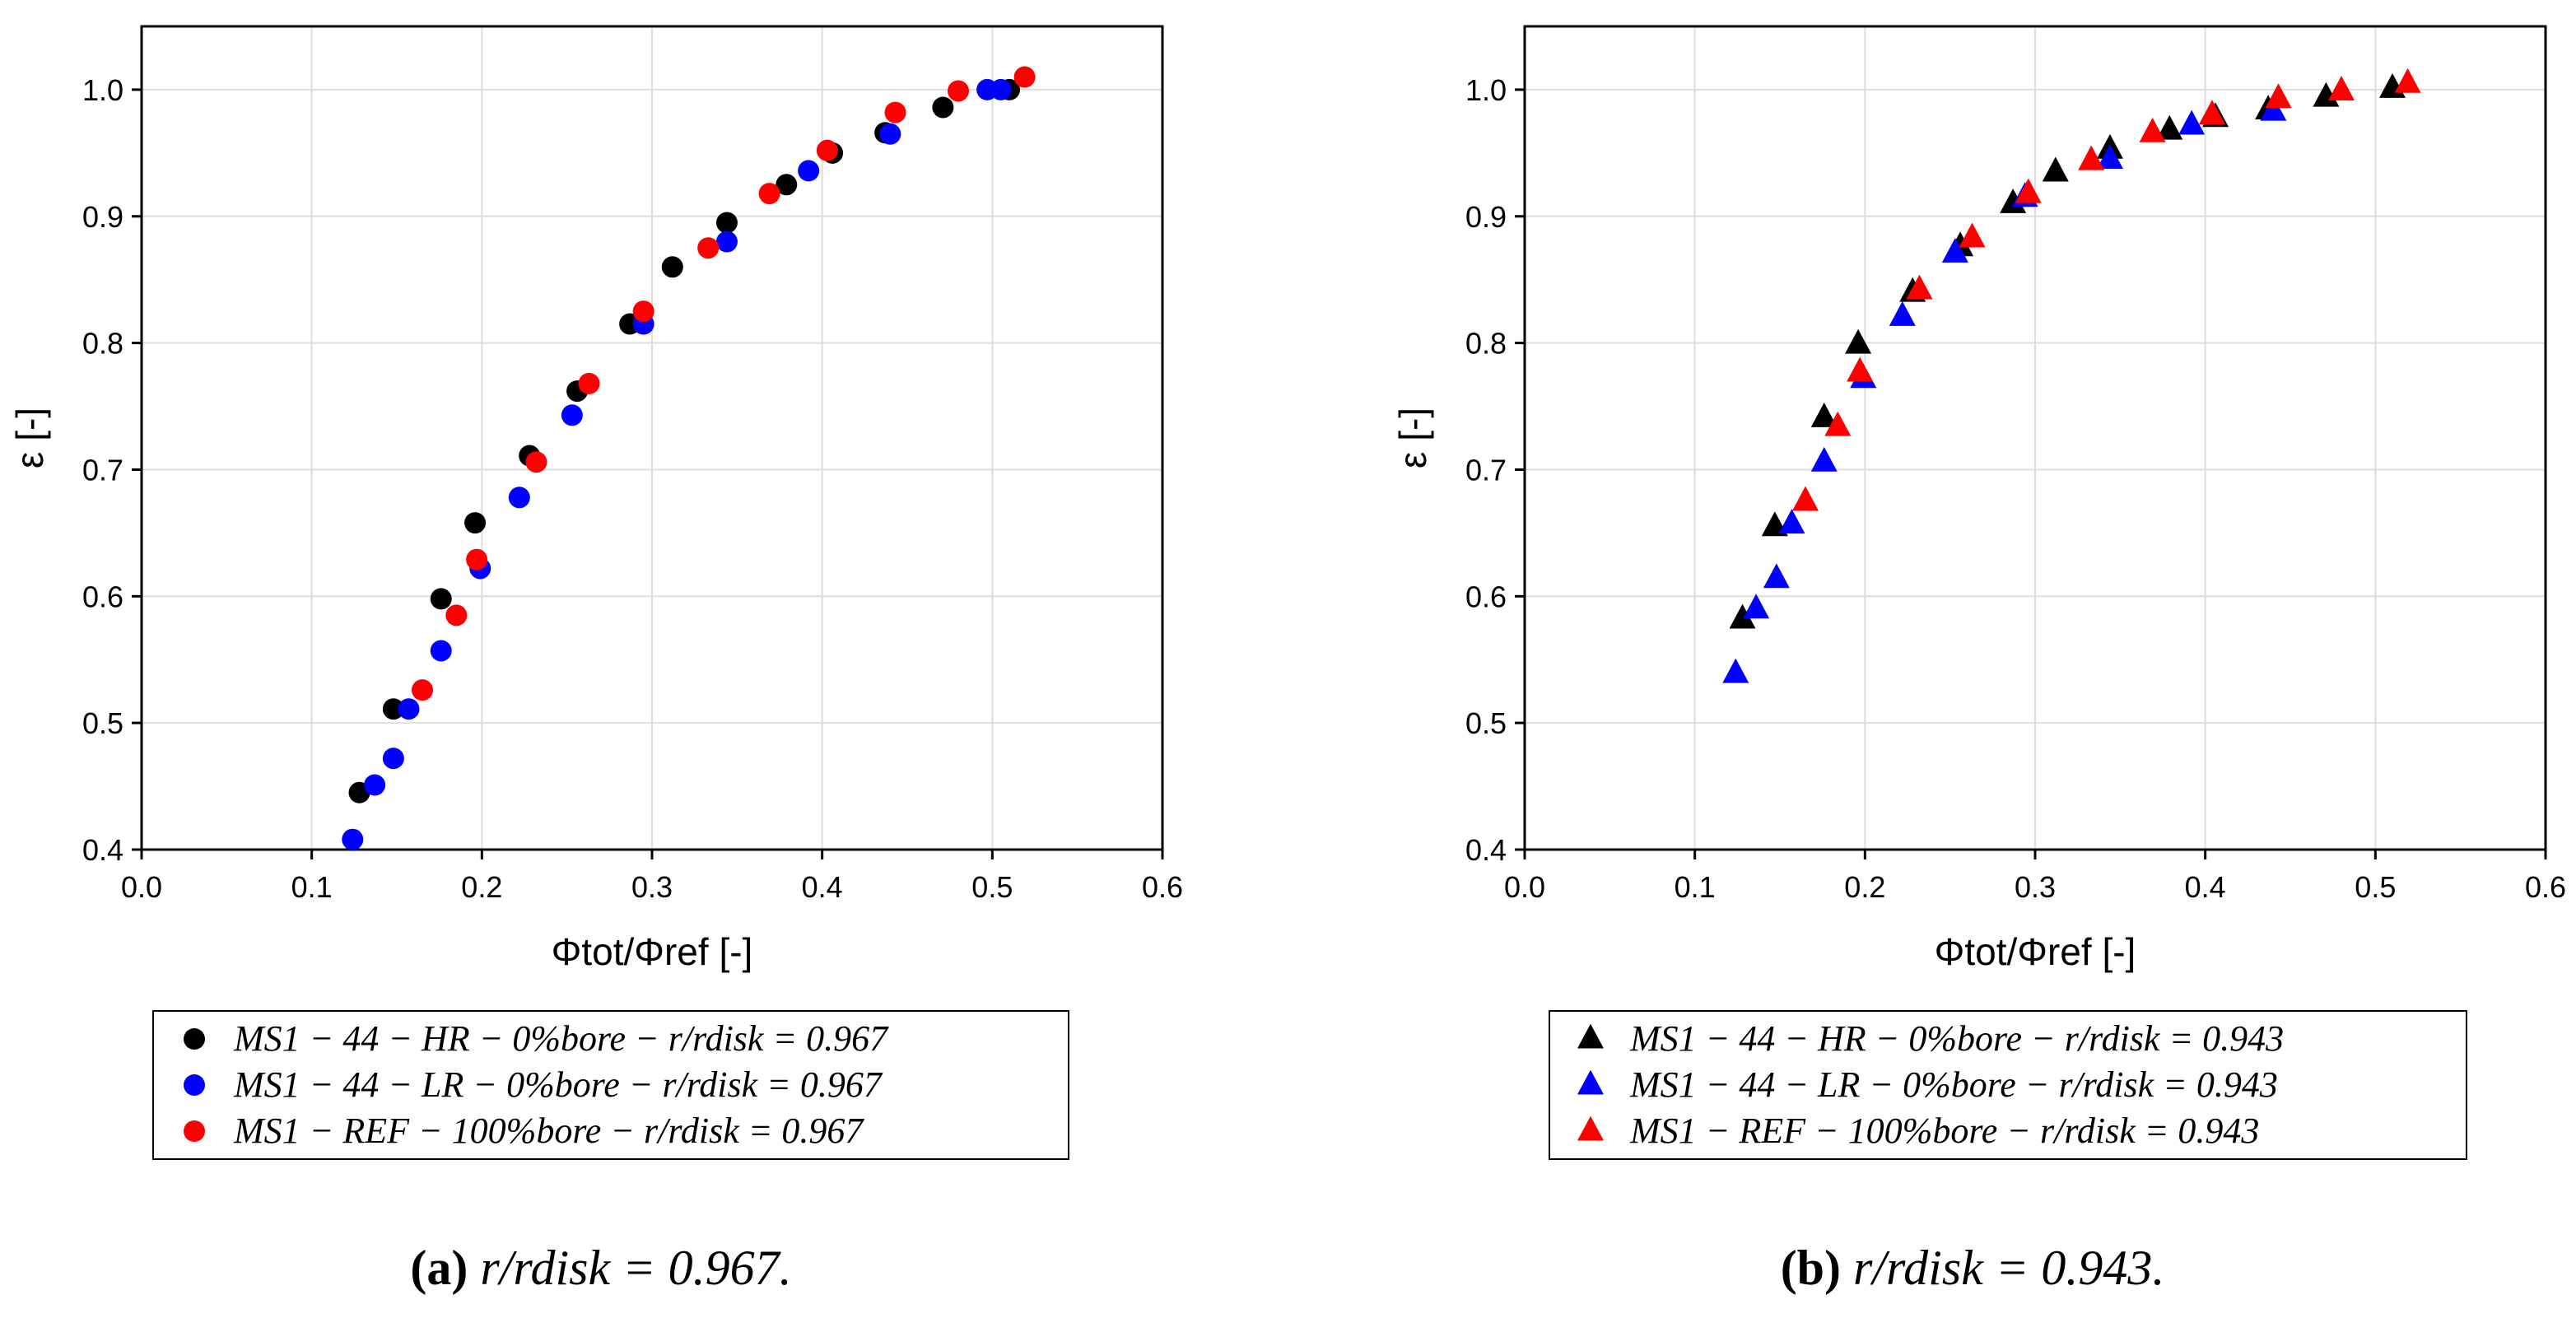  What do you see at coordinates (445, 1268) in the screenshot?
I see `caption-label: (a)` at bounding box center [445, 1268].